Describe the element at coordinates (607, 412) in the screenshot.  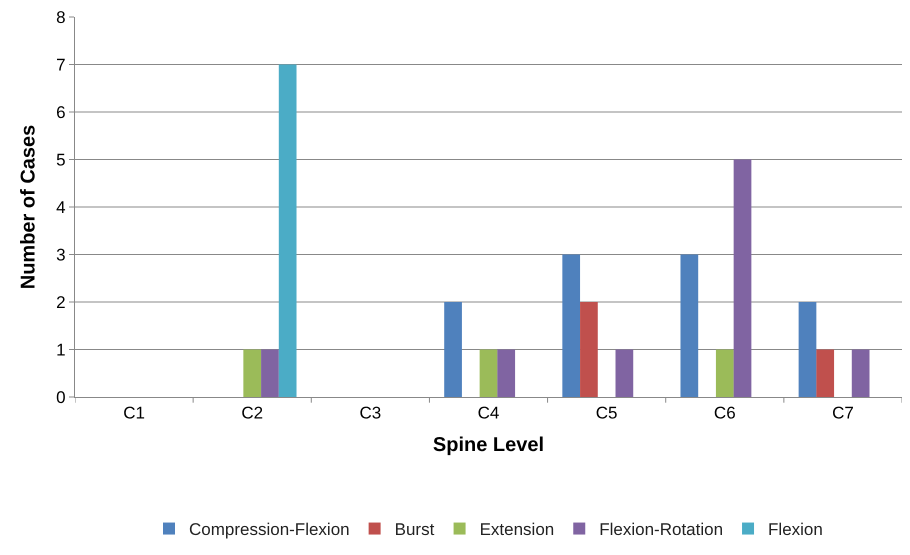
I see `x-tick-label: C5` at that location.